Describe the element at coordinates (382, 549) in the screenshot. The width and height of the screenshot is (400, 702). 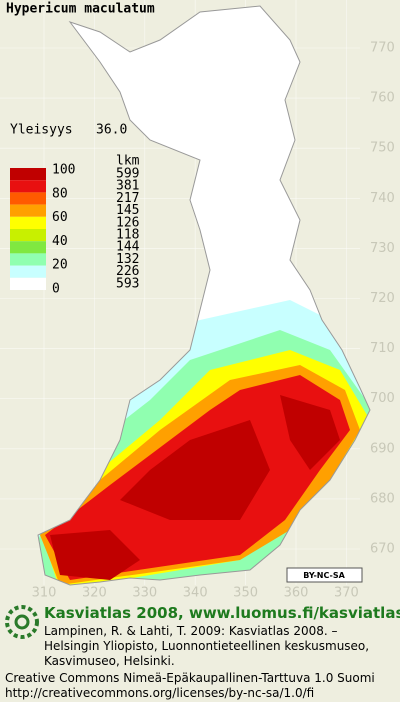
I see `northing-label: 670` at that location.